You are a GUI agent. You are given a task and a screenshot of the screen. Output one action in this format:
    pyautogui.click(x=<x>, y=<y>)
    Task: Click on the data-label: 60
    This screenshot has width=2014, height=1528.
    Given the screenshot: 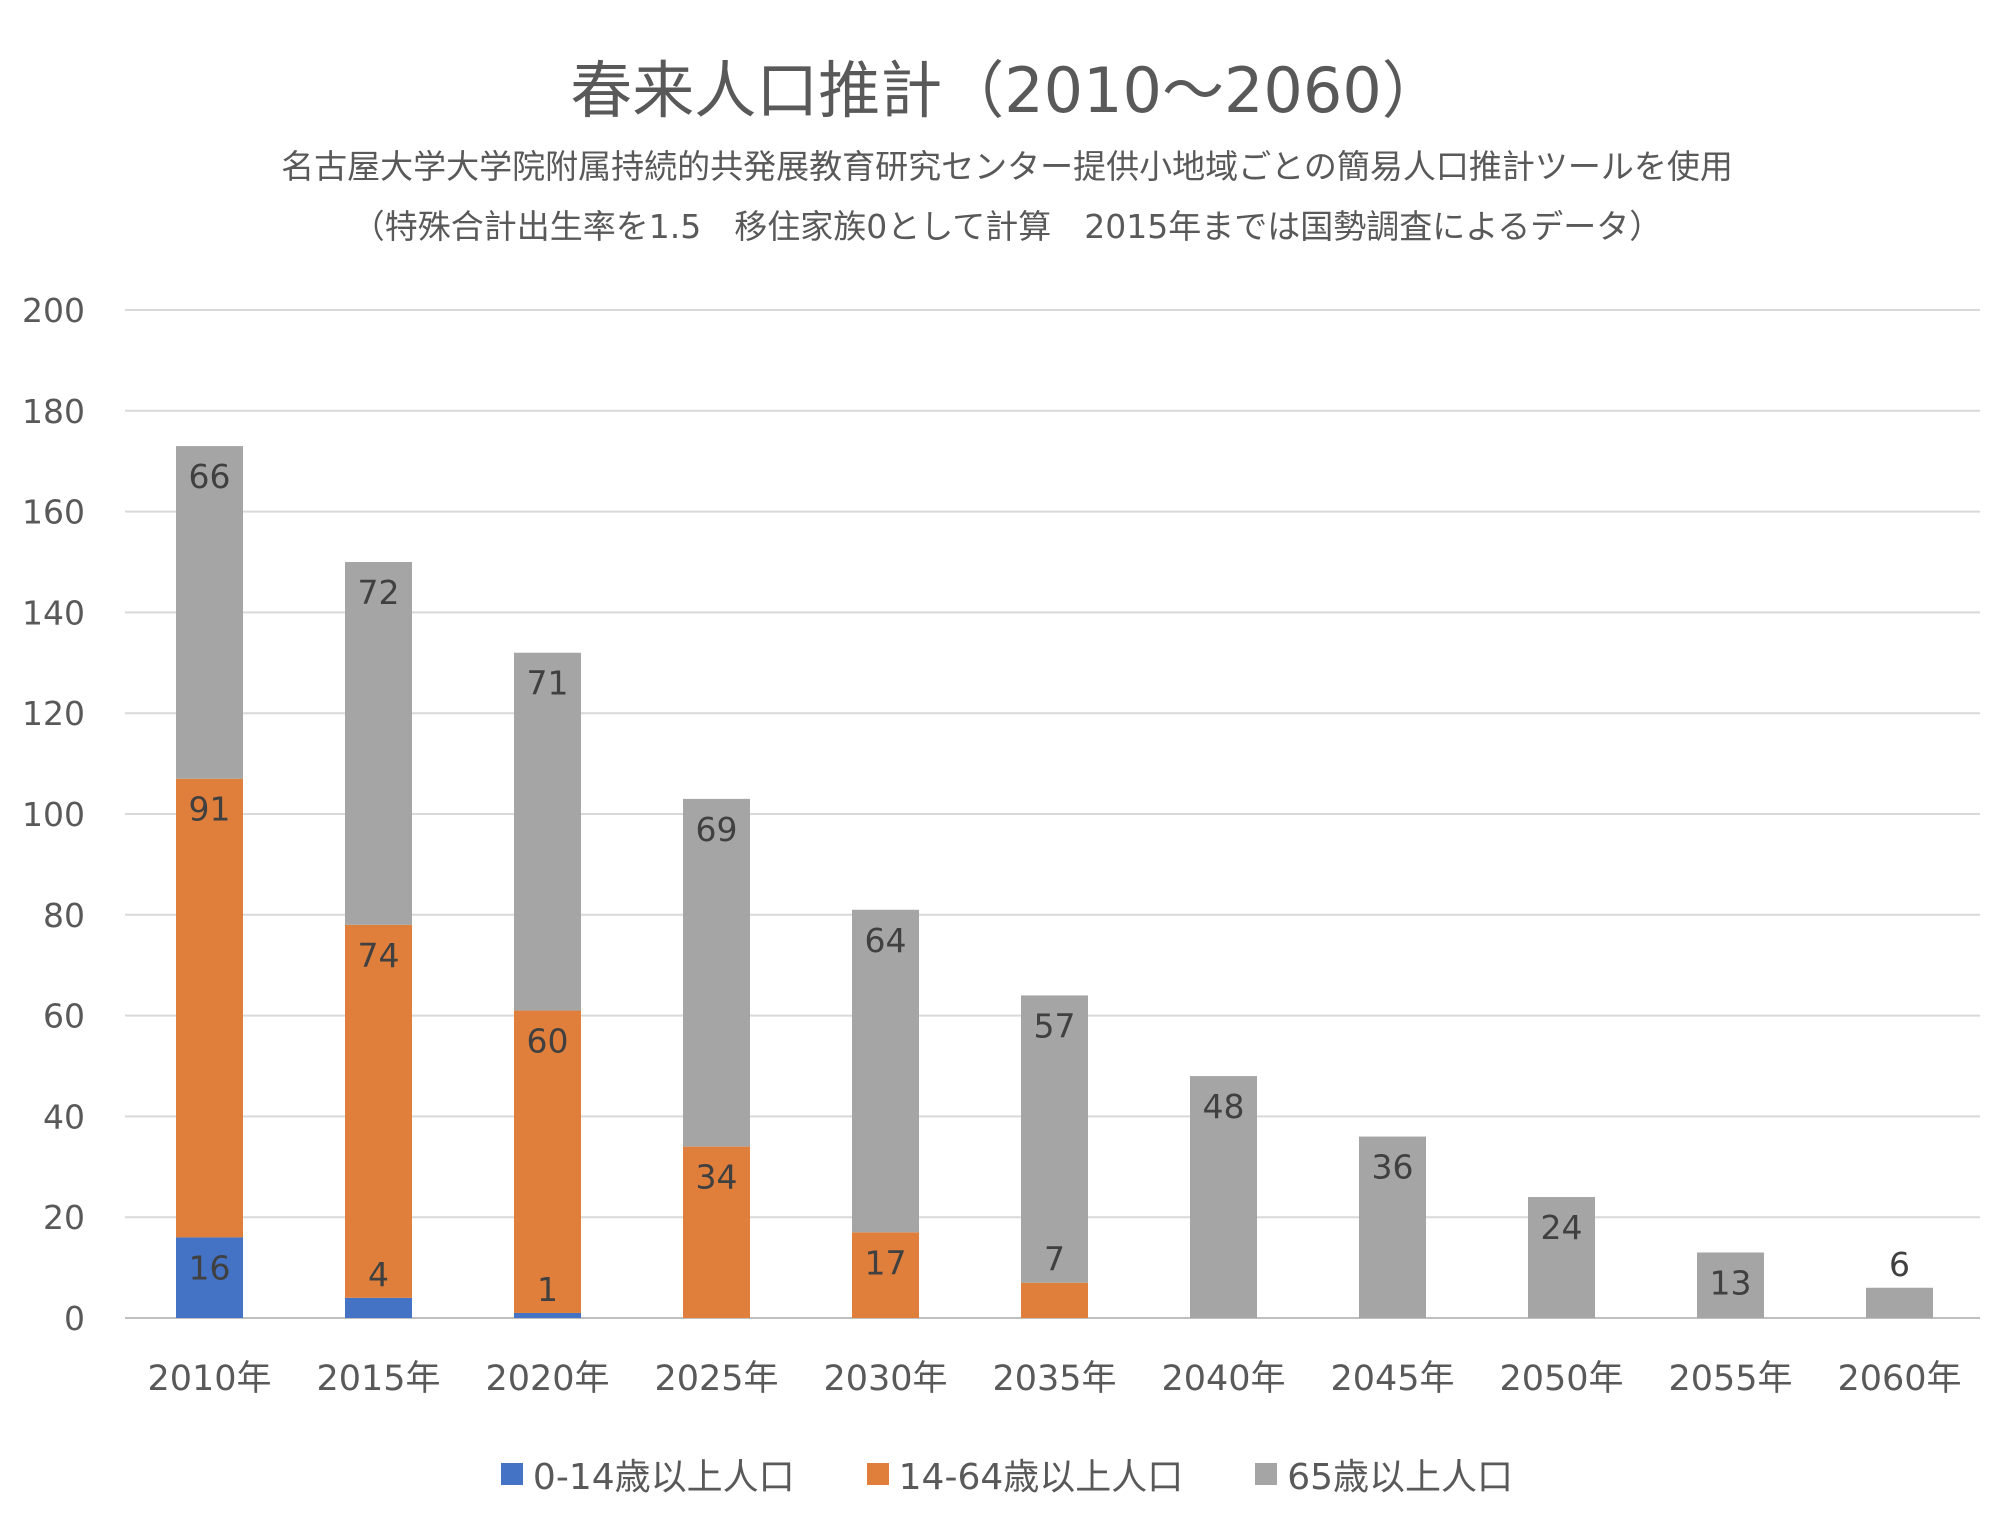 What is the action you would take?
    pyautogui.click(x=548, y=1041)
    